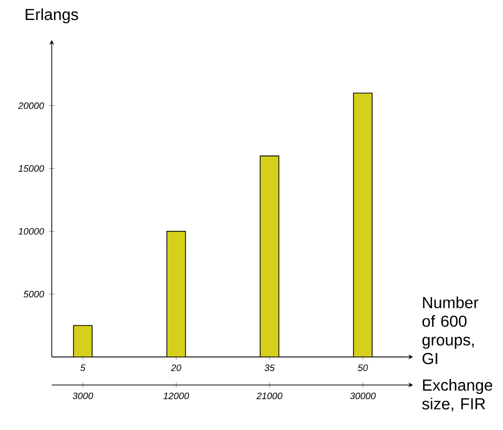 The width and height of the screenshot is (503, 430). What do you see at coordinates (31, 106) in the screenshot?
I see `y-tick-label: 20000` at bounding box center [31, 106].